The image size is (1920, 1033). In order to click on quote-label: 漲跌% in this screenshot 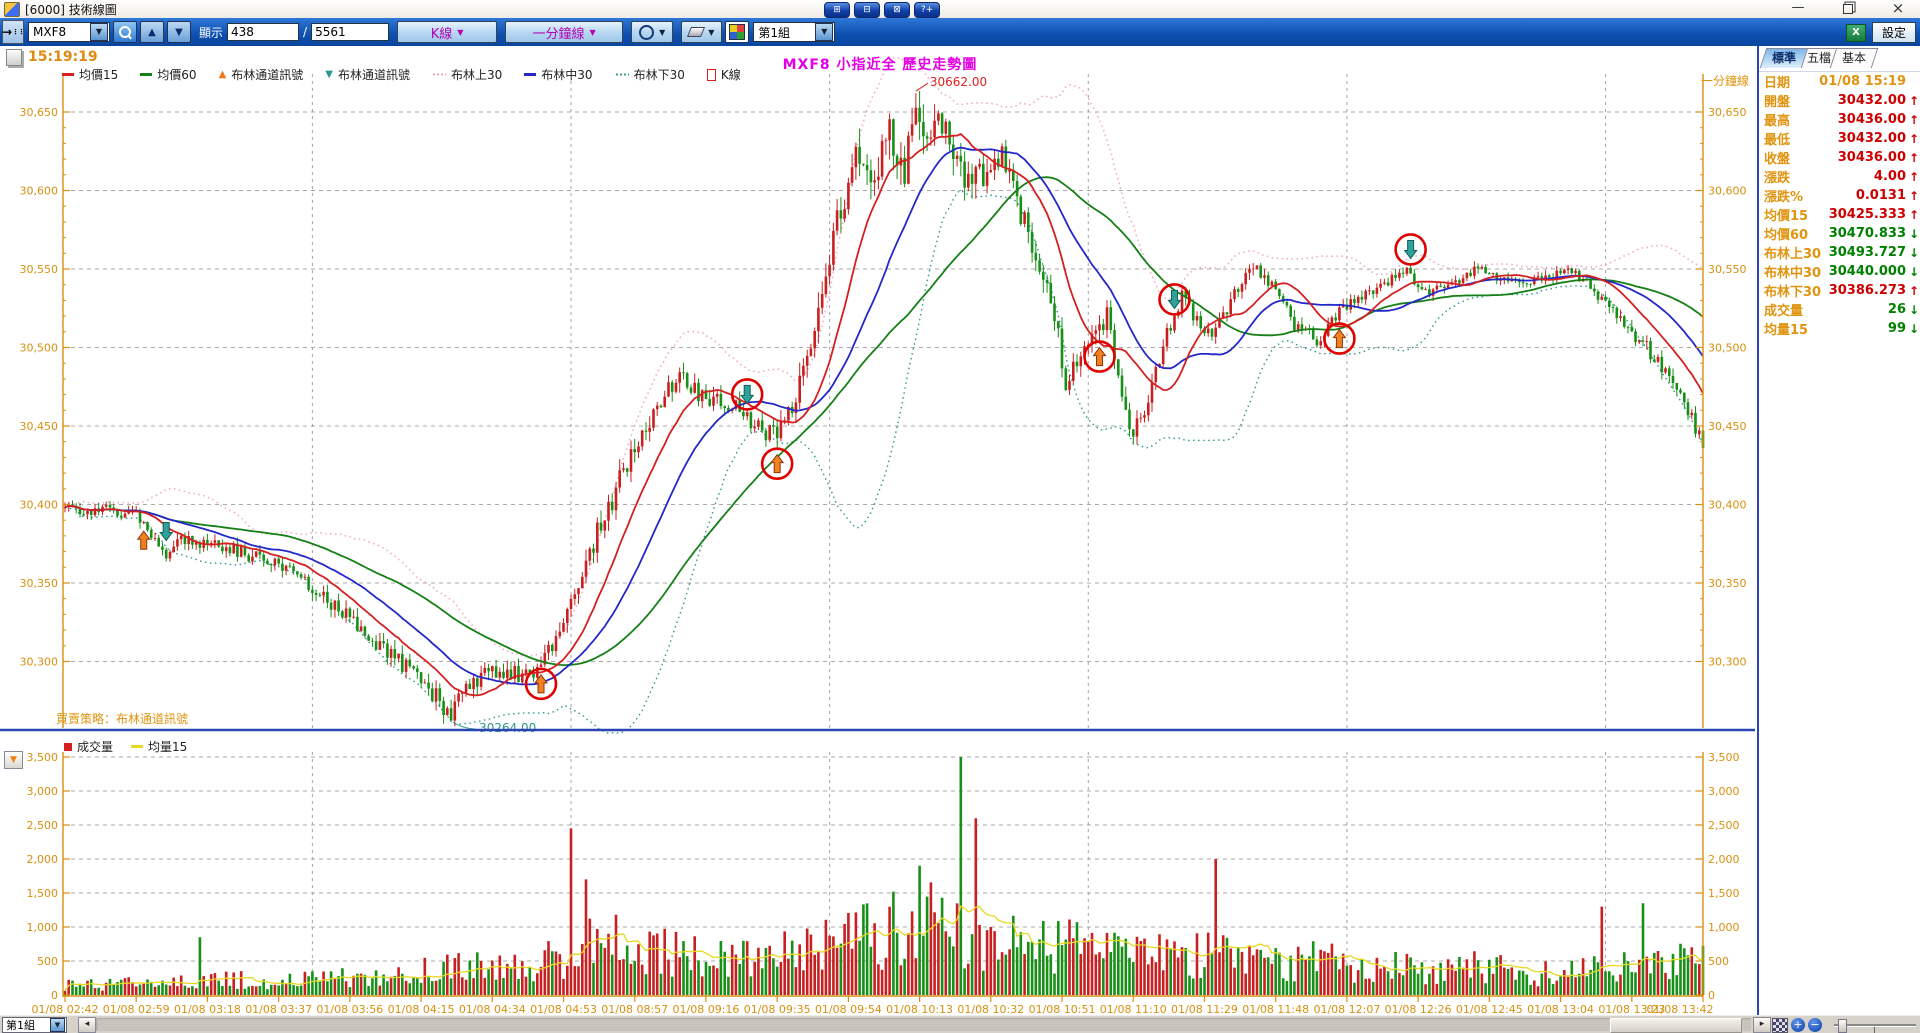, I will do `click(1784, 197)`.